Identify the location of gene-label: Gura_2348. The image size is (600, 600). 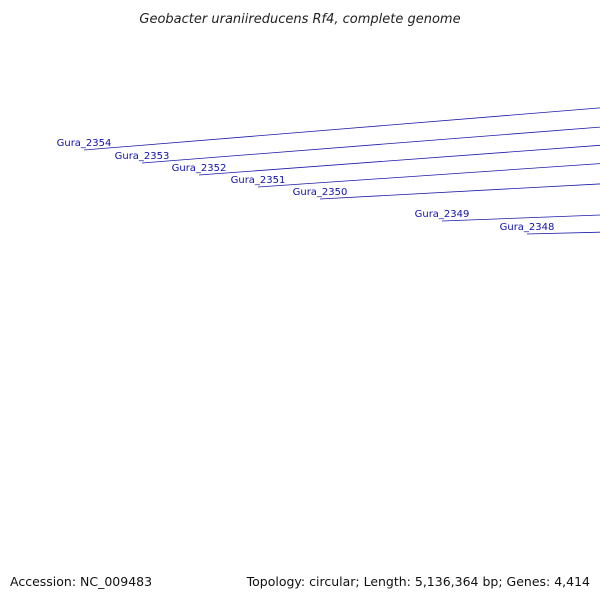
(527, 227).